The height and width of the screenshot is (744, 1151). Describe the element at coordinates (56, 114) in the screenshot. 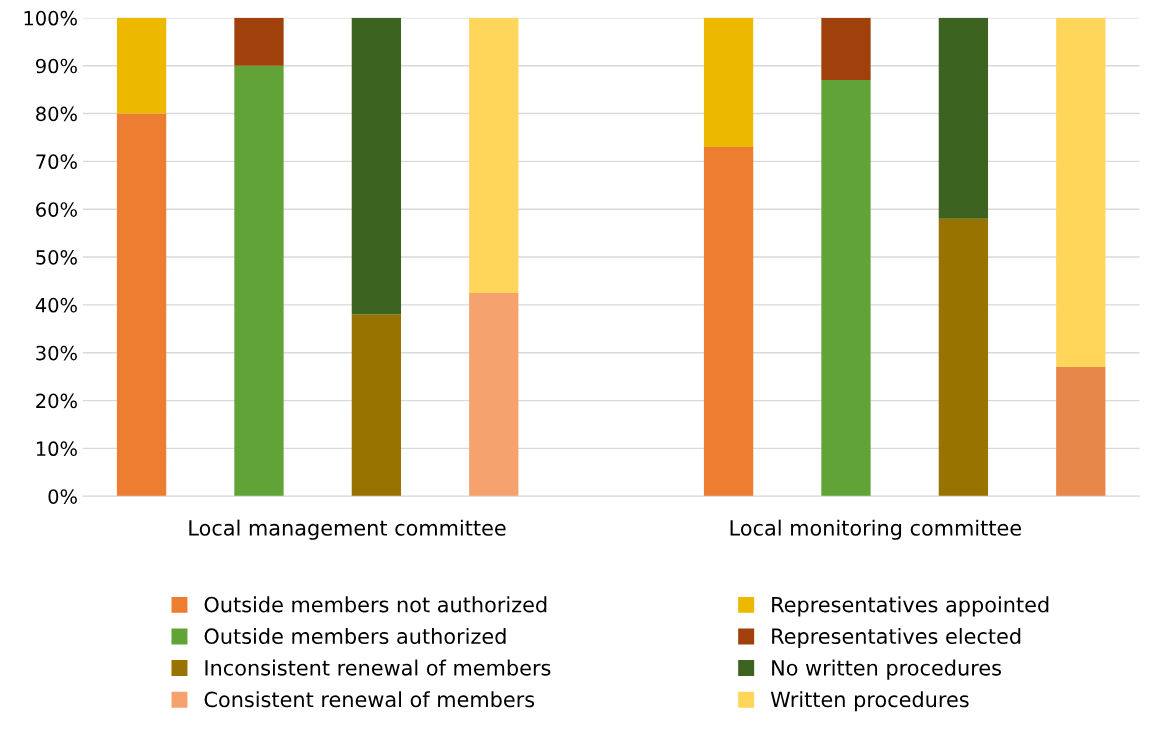

I see `y-tick-label: 80%` at that location.